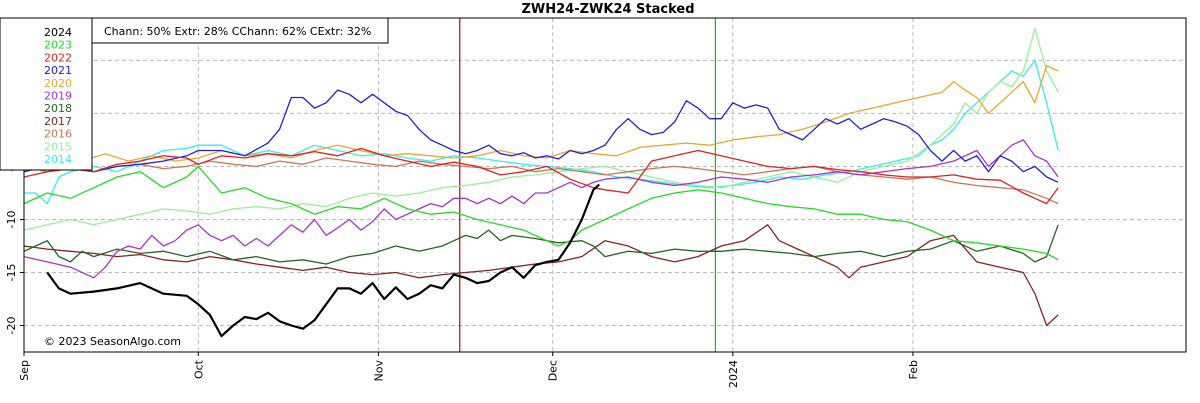 The height and width of the screenshot is (403, 1200). Describe the element at coordinates (58, 45) in the screenshot. I see `legend-entry-2023: 2023` at that location.